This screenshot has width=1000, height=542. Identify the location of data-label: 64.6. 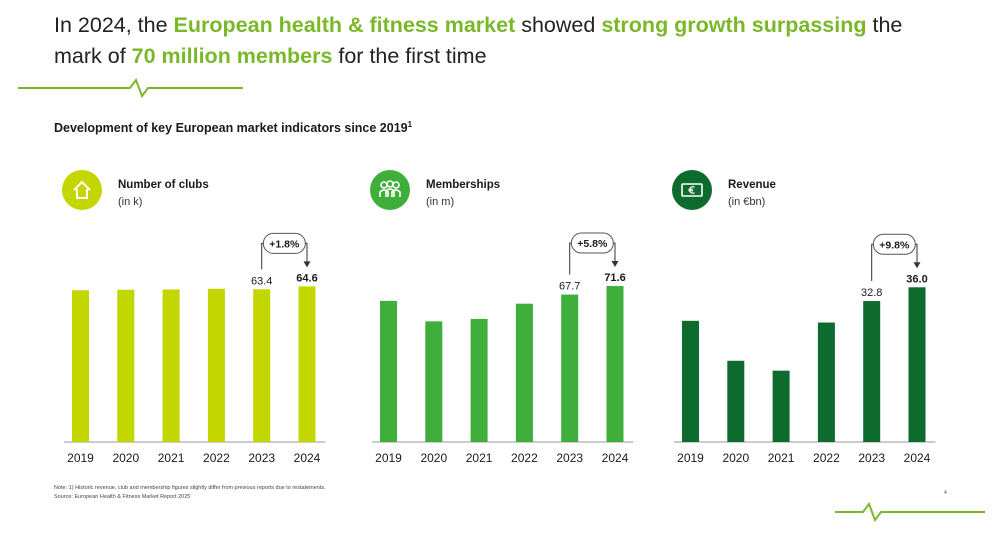
(306, 278).